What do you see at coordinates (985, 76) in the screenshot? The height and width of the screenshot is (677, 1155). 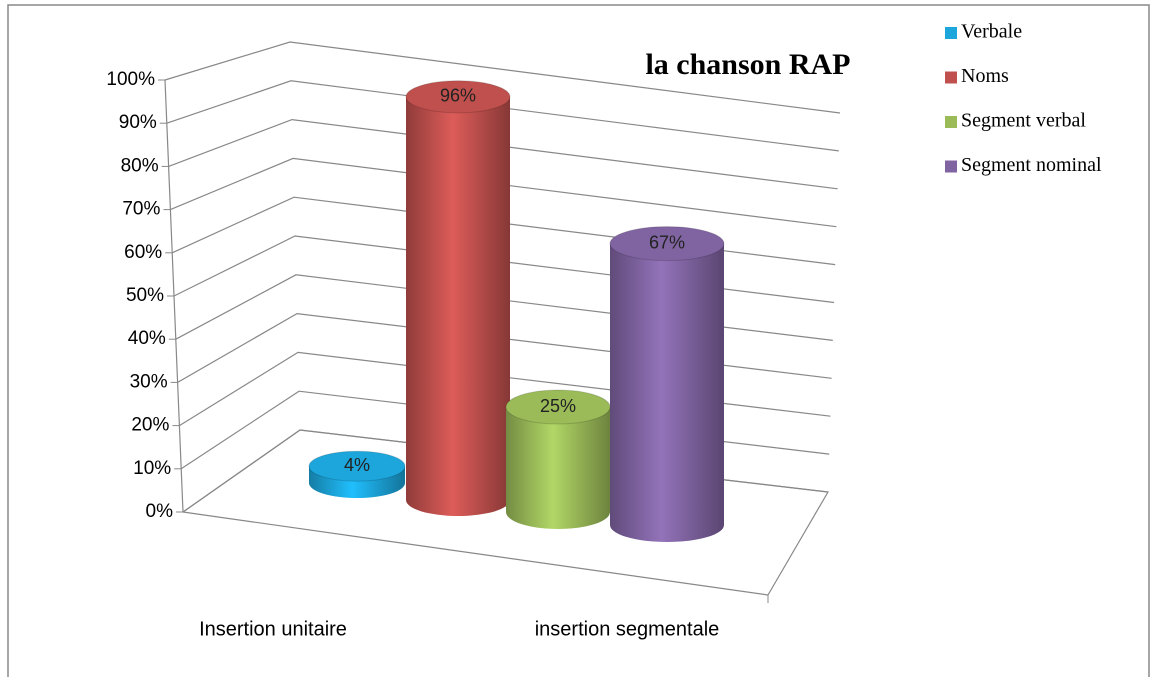 I see `legend-label: Noms` at bounding box center [985, 76].